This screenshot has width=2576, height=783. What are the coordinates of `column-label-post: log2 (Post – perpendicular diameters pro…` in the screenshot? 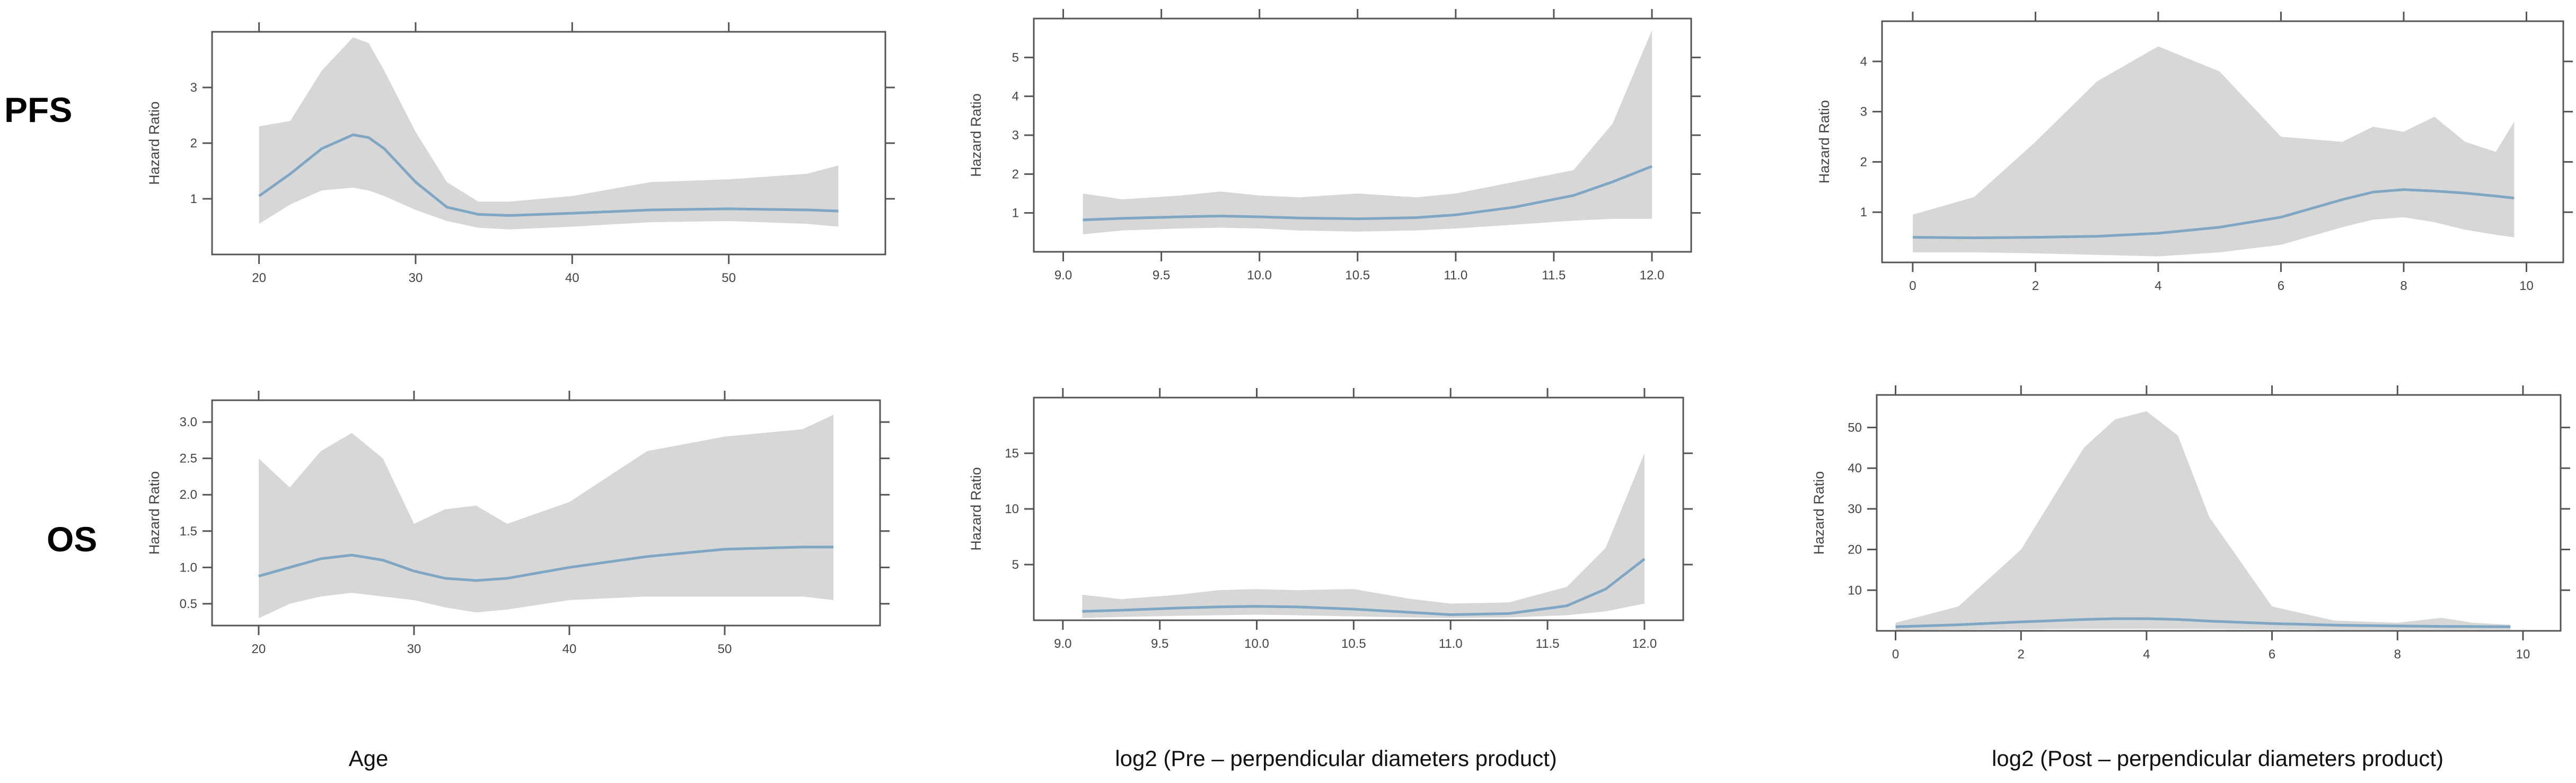 It's located at (2217, 759).